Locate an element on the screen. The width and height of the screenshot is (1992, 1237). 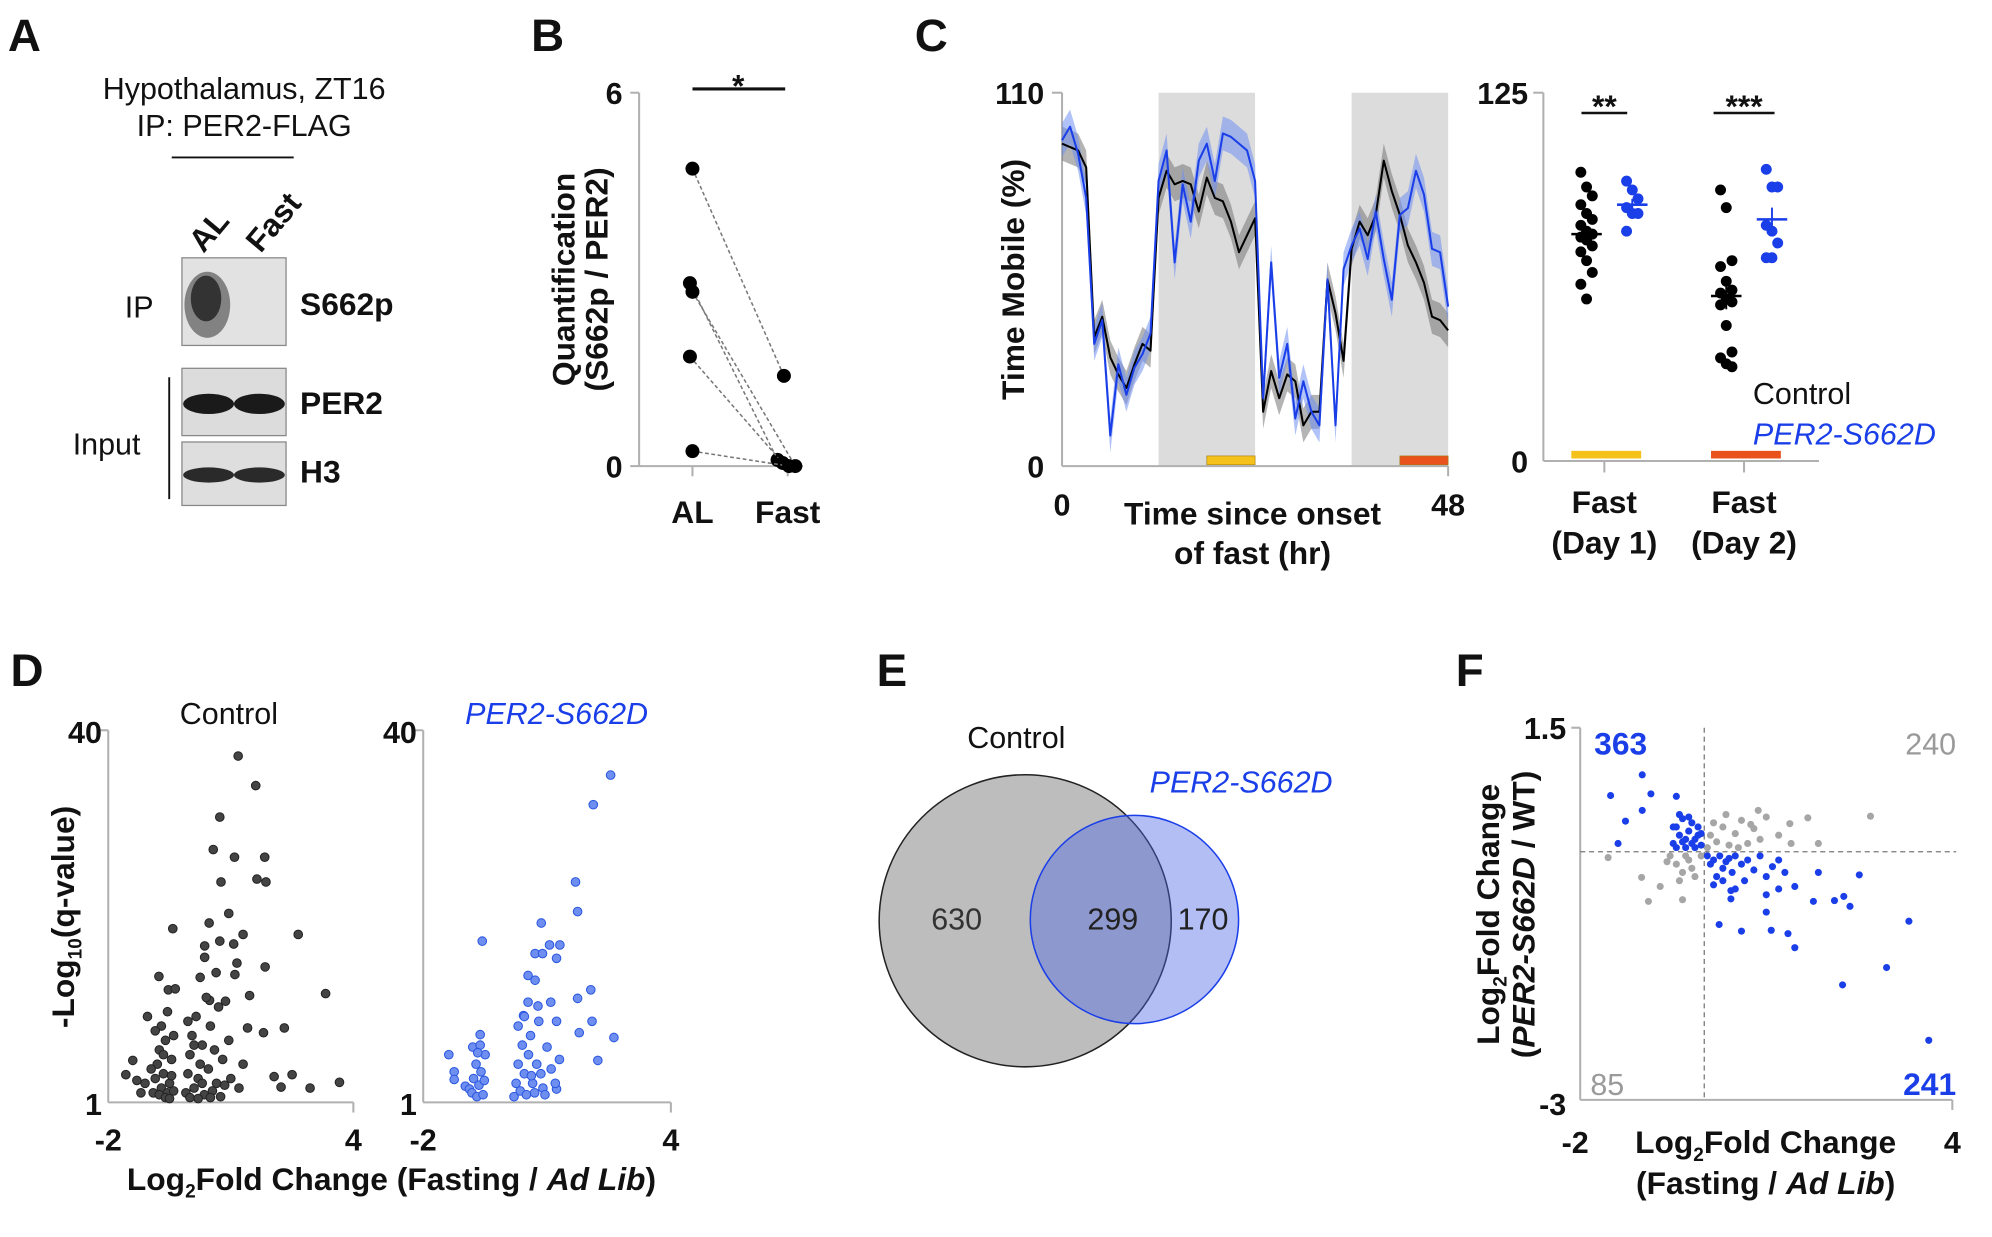
c2-point-mutant is located at coordinates (1778, 243).